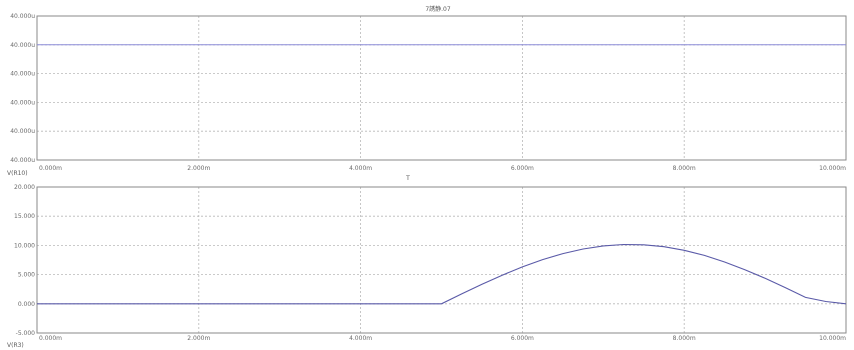  What do you see at coordinates (17, 173) in the screenshot?
I see `top-trace-label: V(R10)` at bounding box center [17, 173].